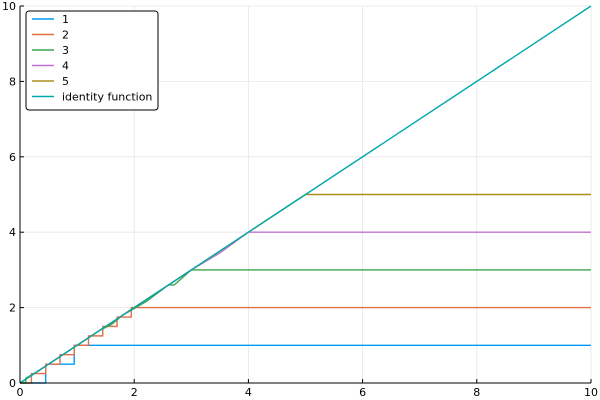 Image resolution: width=600 pixels, height=400 pixels. What do you see at coordinates (65, 81) in the screenshot?
I see `legend-label-5: 5` at bounding box center [65, 81].